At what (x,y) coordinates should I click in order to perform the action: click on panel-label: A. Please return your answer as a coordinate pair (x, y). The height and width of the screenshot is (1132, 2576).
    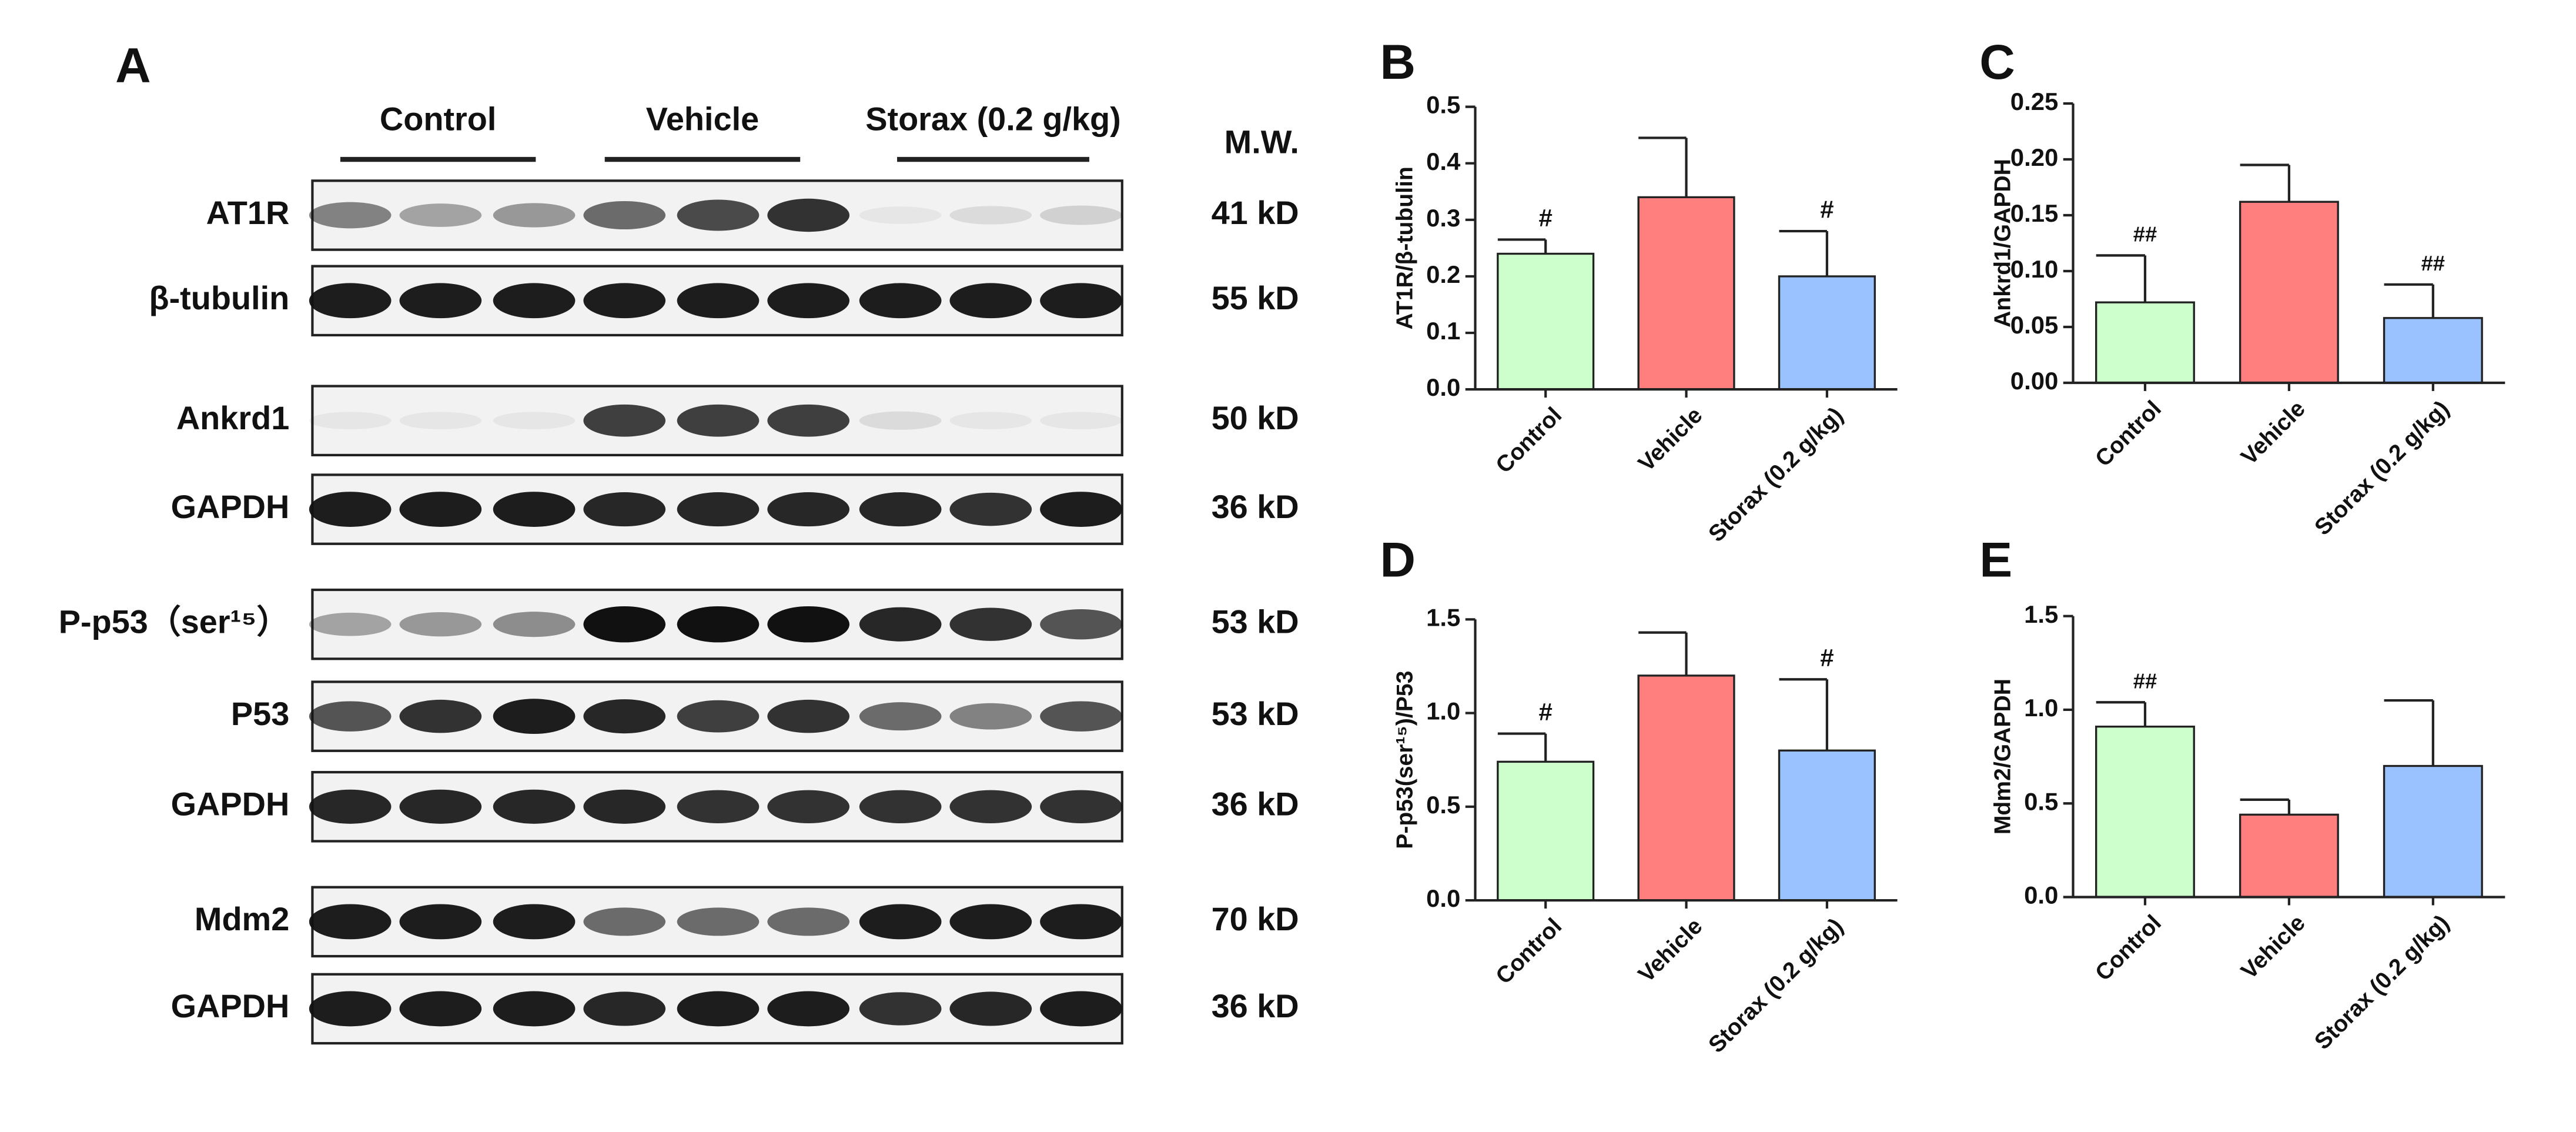
    Looking at the image, I should click on (133, 65).